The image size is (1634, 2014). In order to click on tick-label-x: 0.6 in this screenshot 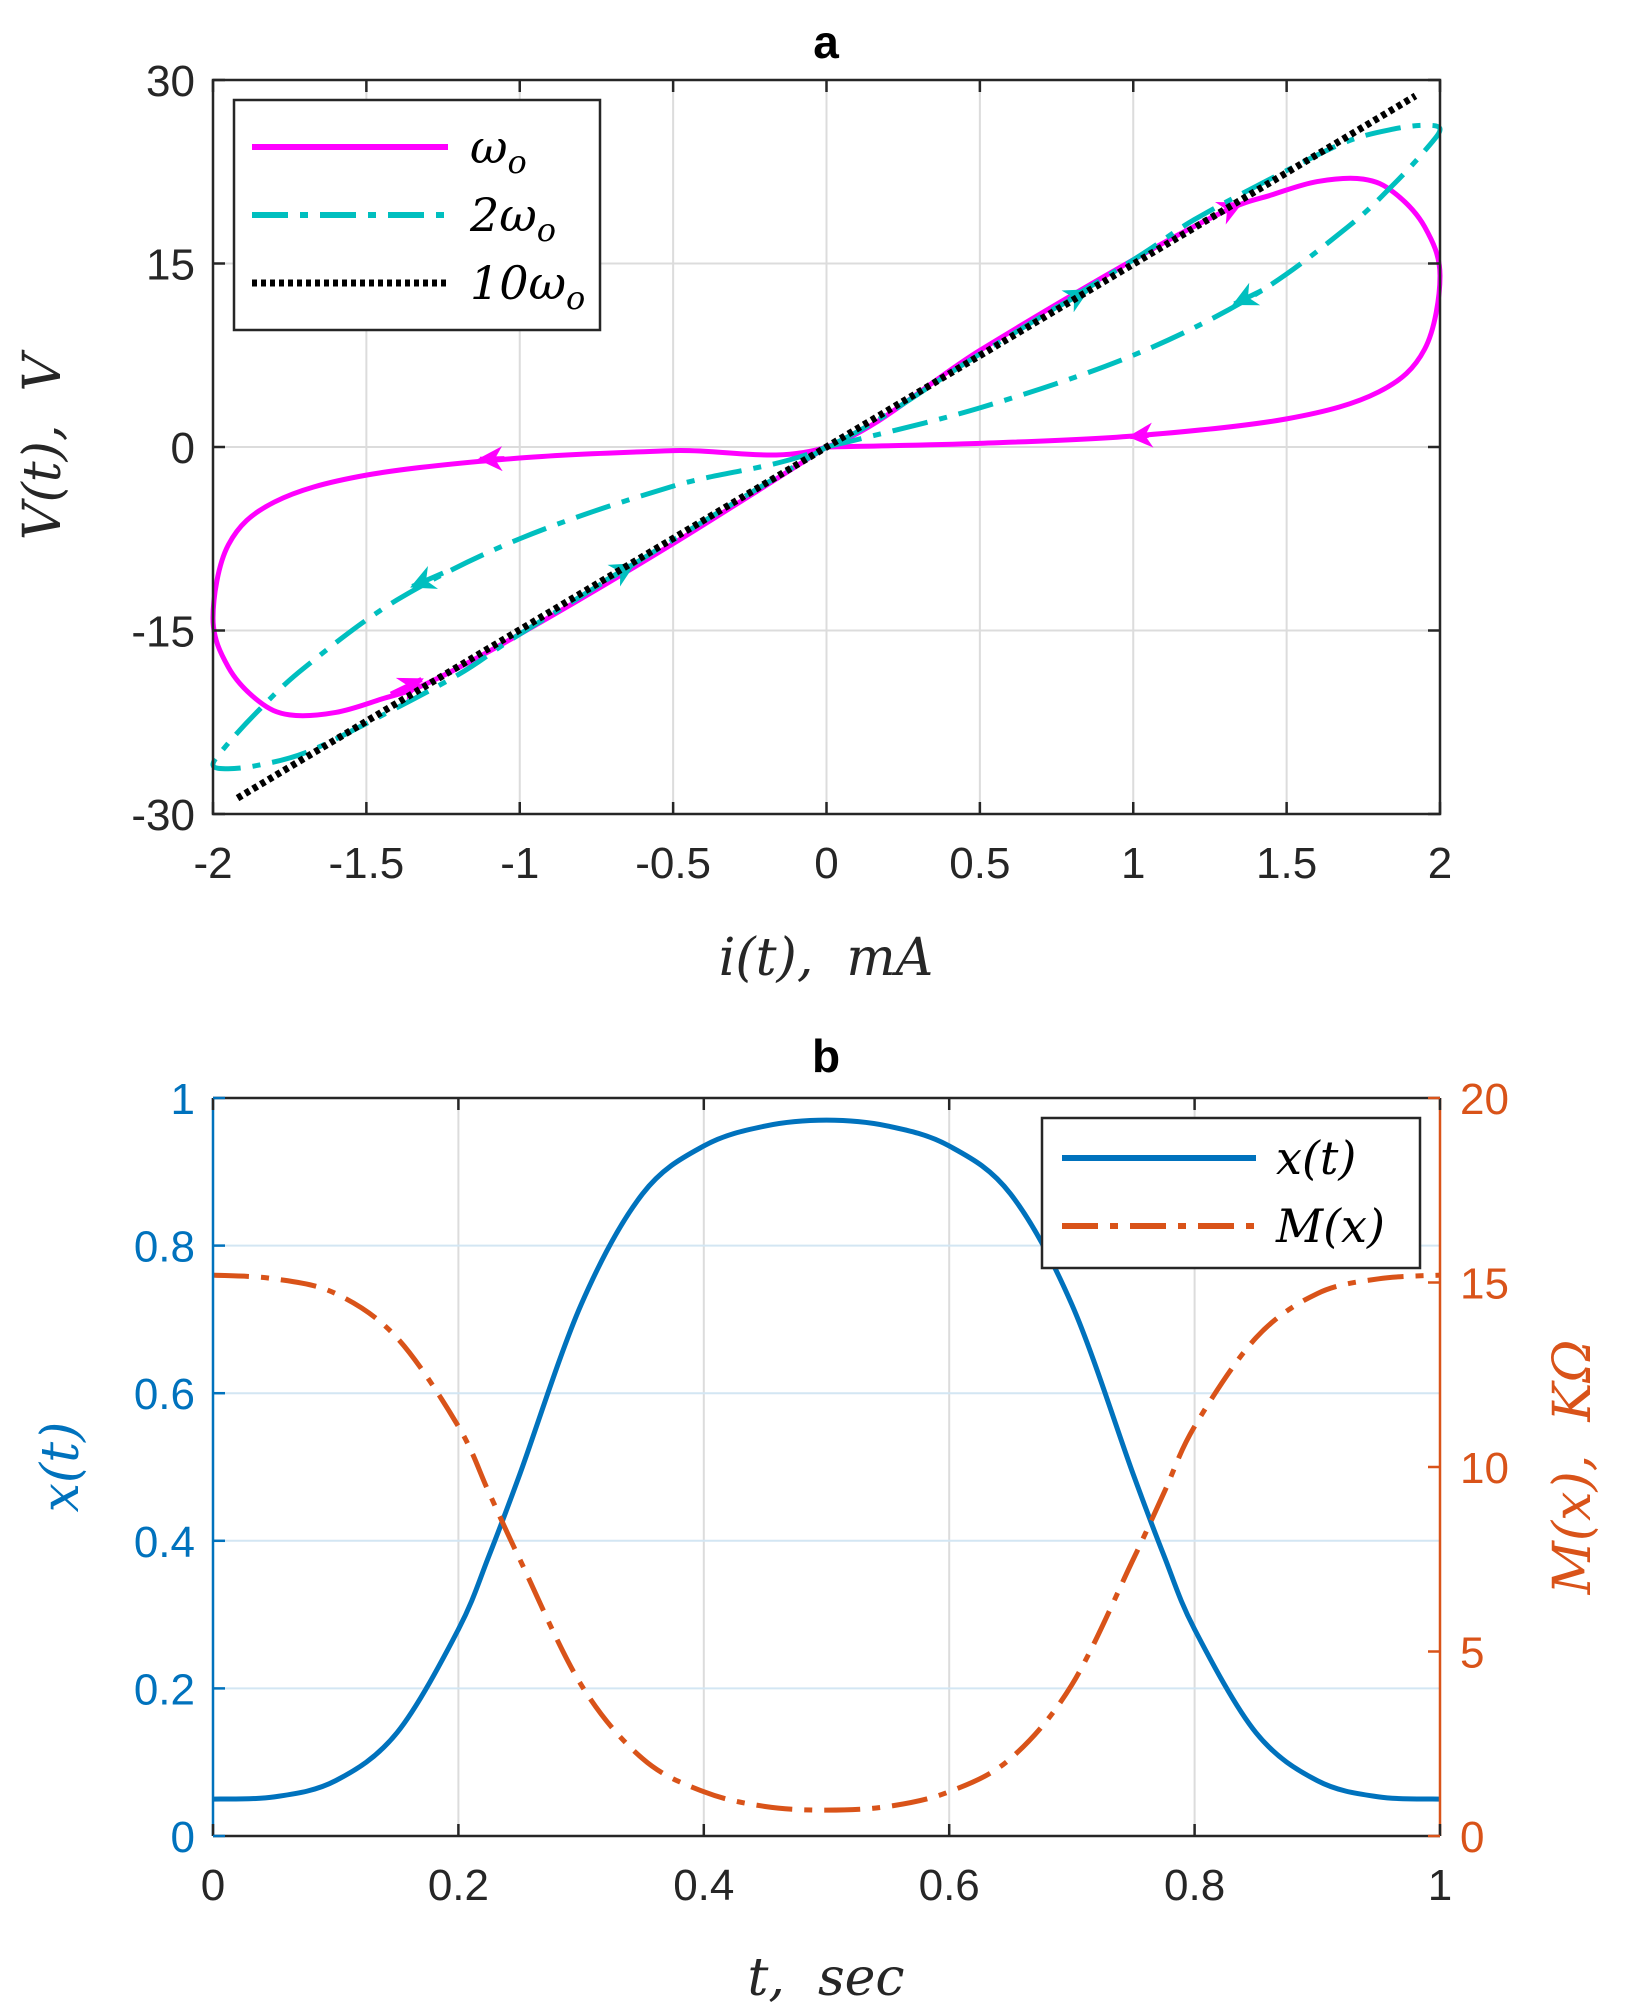, I will do `click(949, 1885)`.